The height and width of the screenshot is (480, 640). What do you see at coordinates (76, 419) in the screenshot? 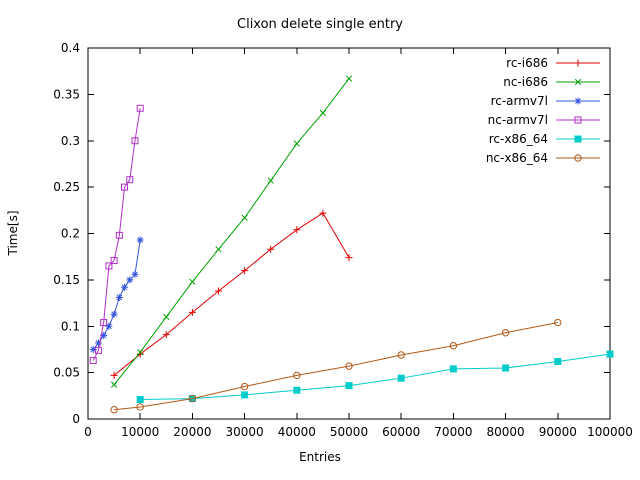
I see `y-tick-label: 0` at bounding box center [76, 419].